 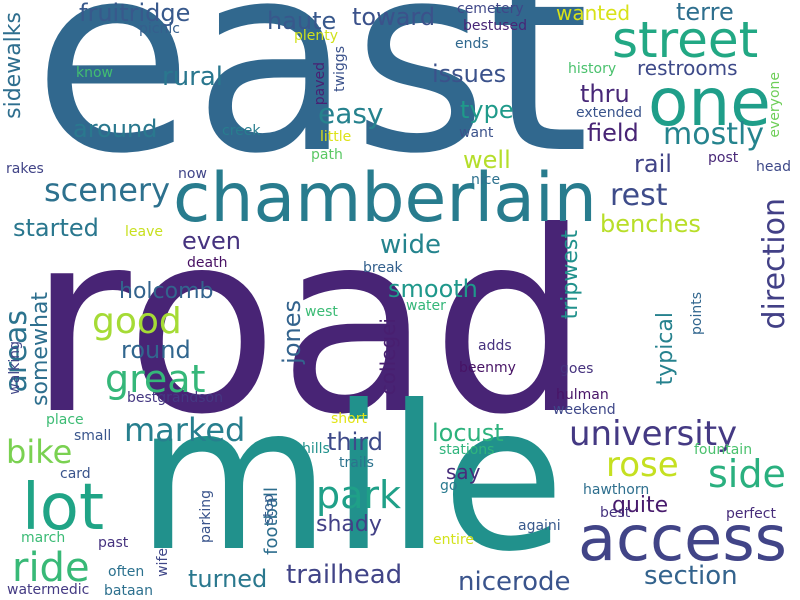 What do you see at coordinates (163, 562) in the screenshot?
I see `word-wife: wife` at bounding box center [163, 562].